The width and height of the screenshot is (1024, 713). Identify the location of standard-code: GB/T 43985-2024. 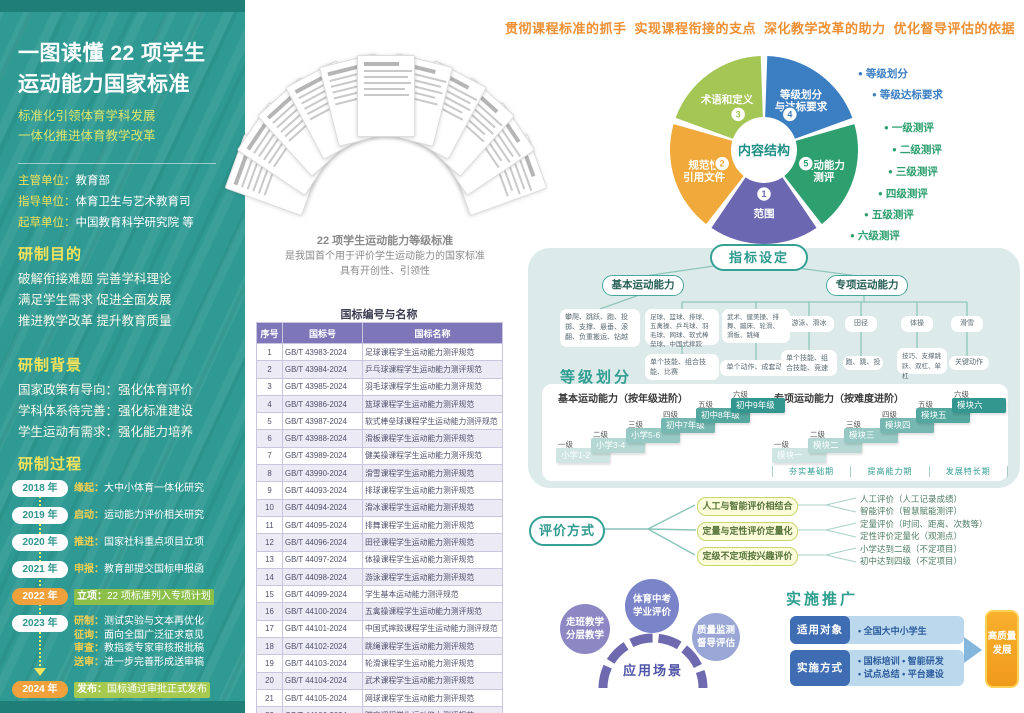
(322, 386).